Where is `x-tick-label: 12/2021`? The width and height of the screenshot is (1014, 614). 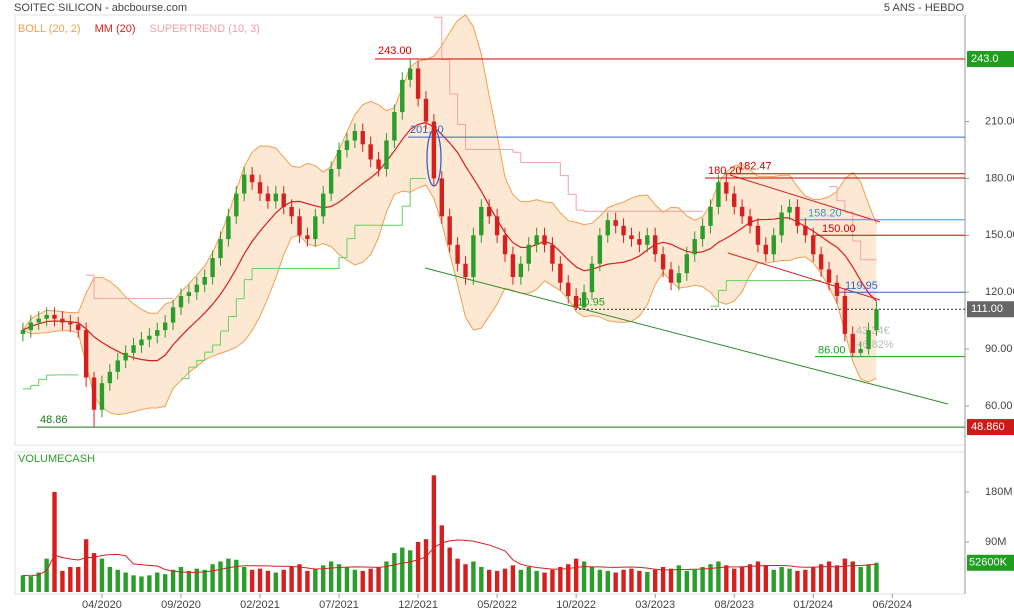
x-tick-label: 12/2021 is located at coordinates (418, 605).